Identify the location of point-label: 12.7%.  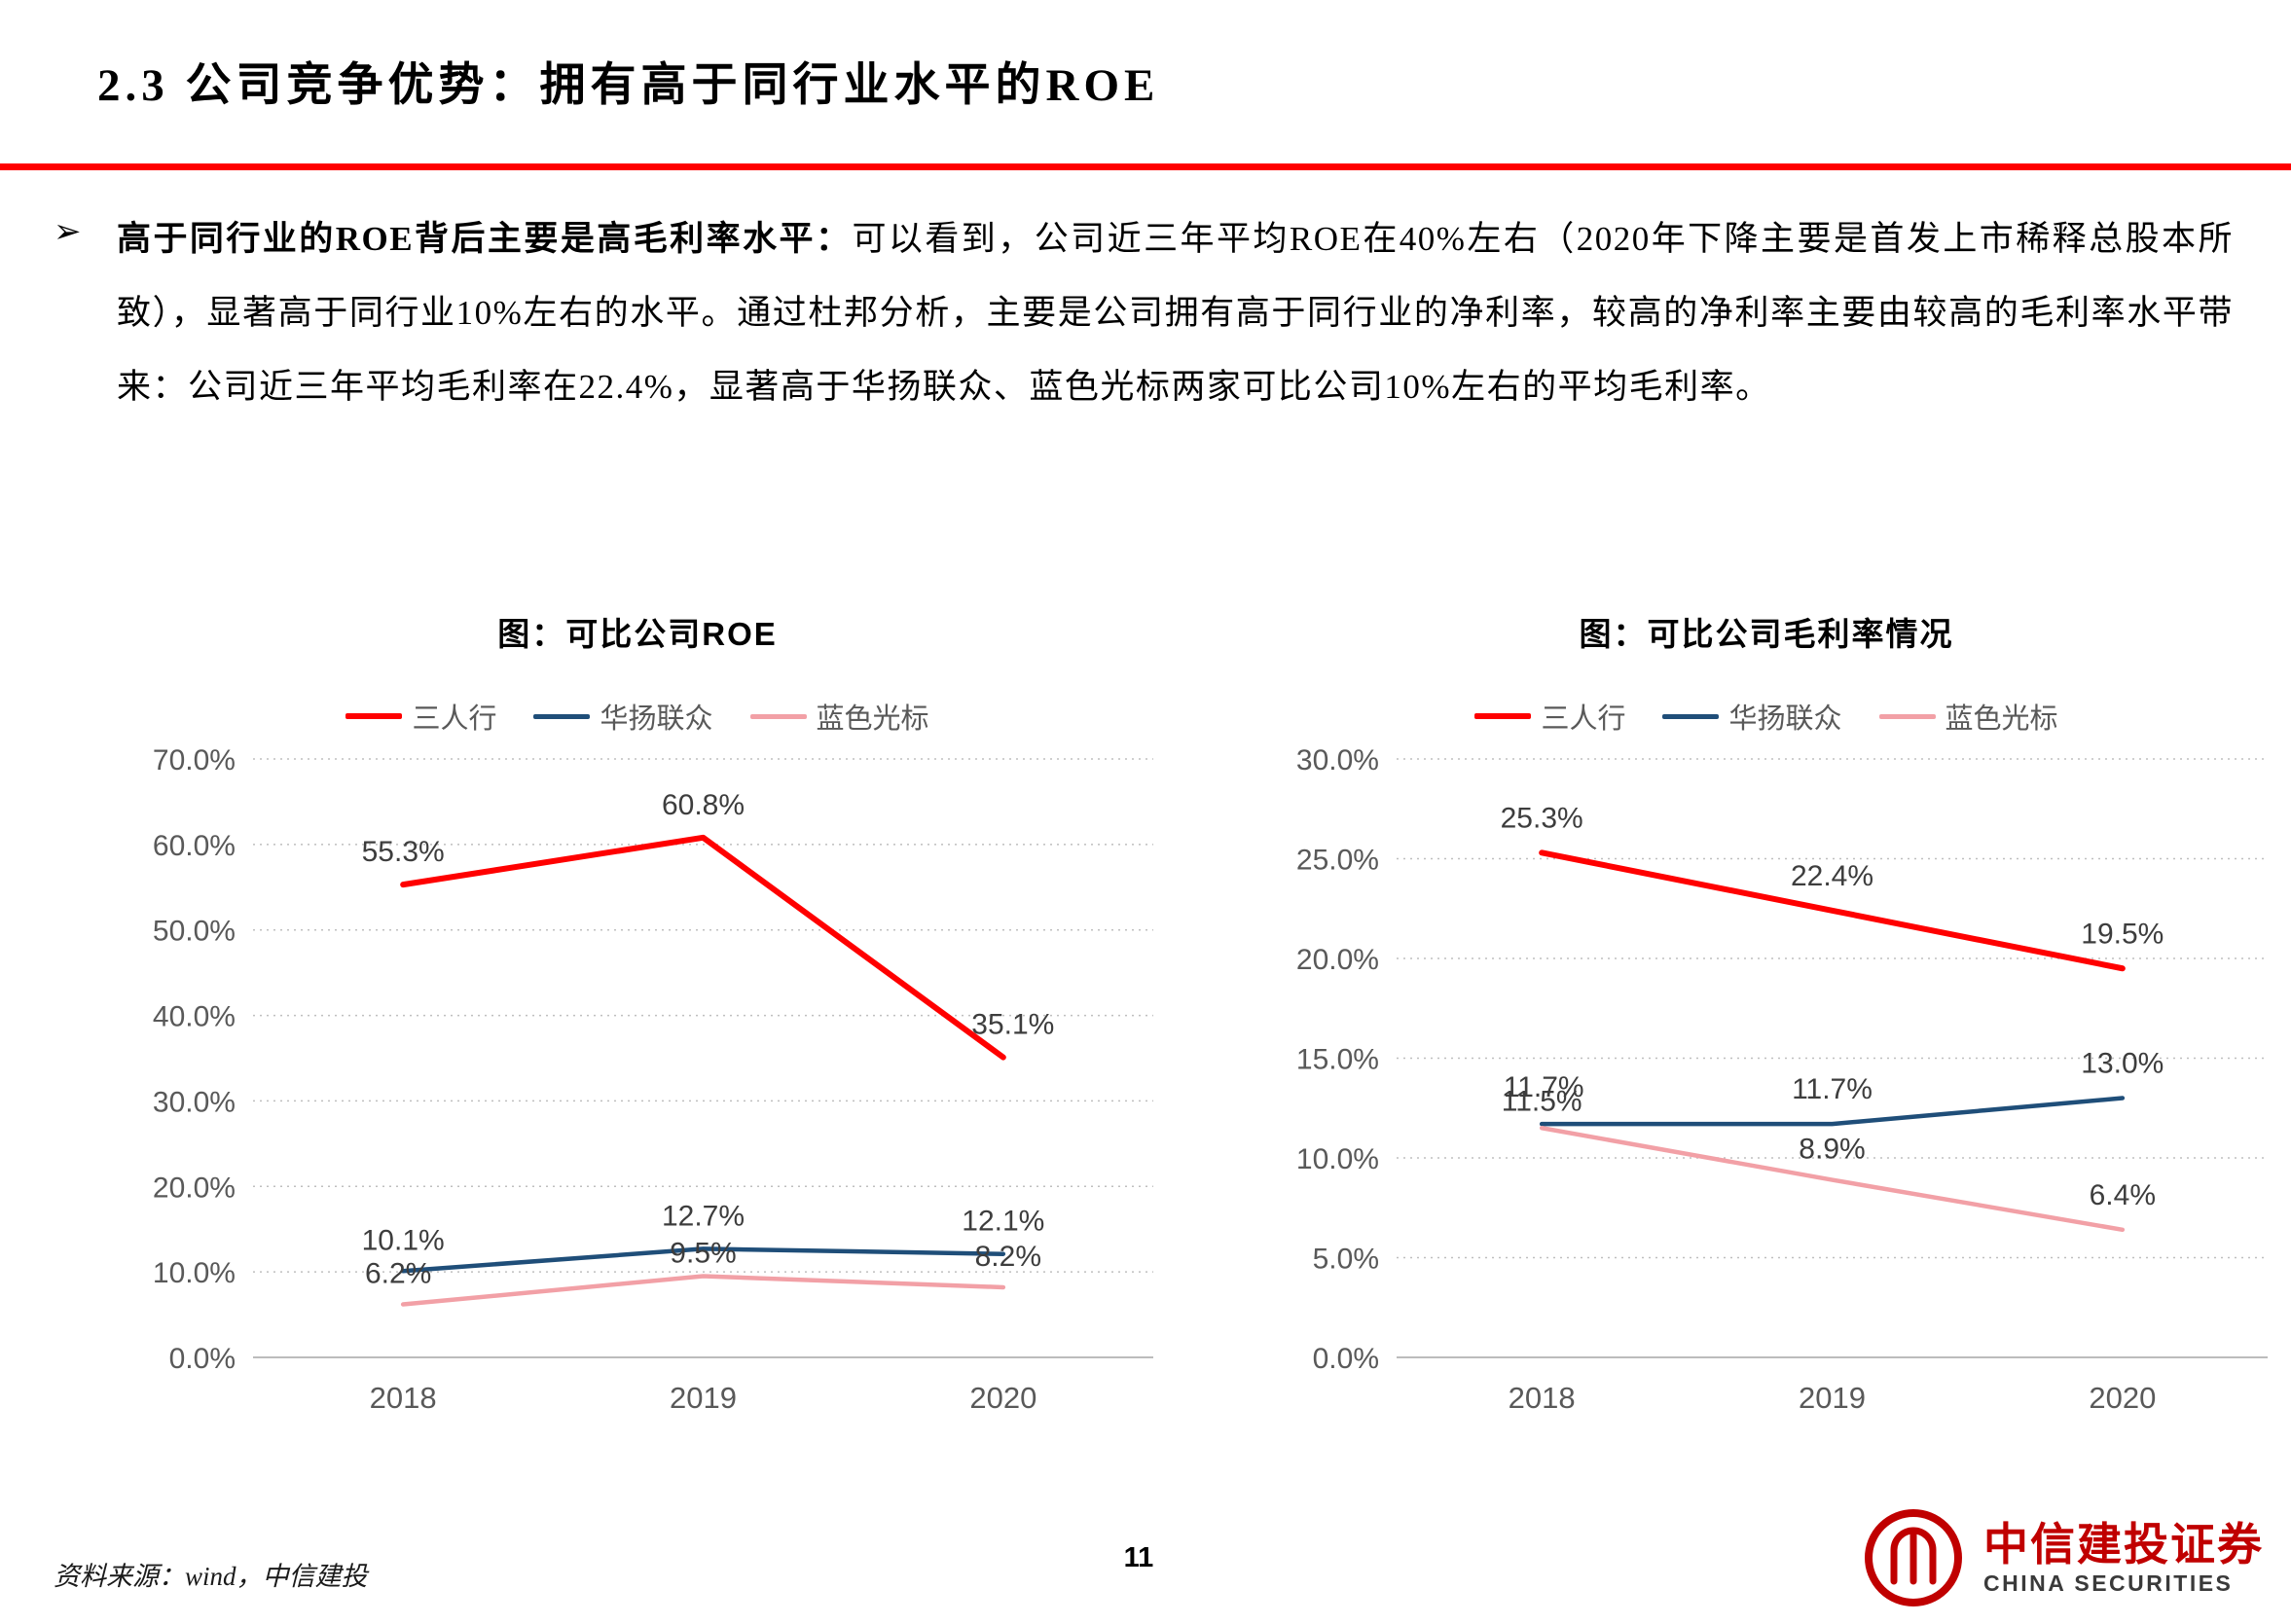
(704, 1216).